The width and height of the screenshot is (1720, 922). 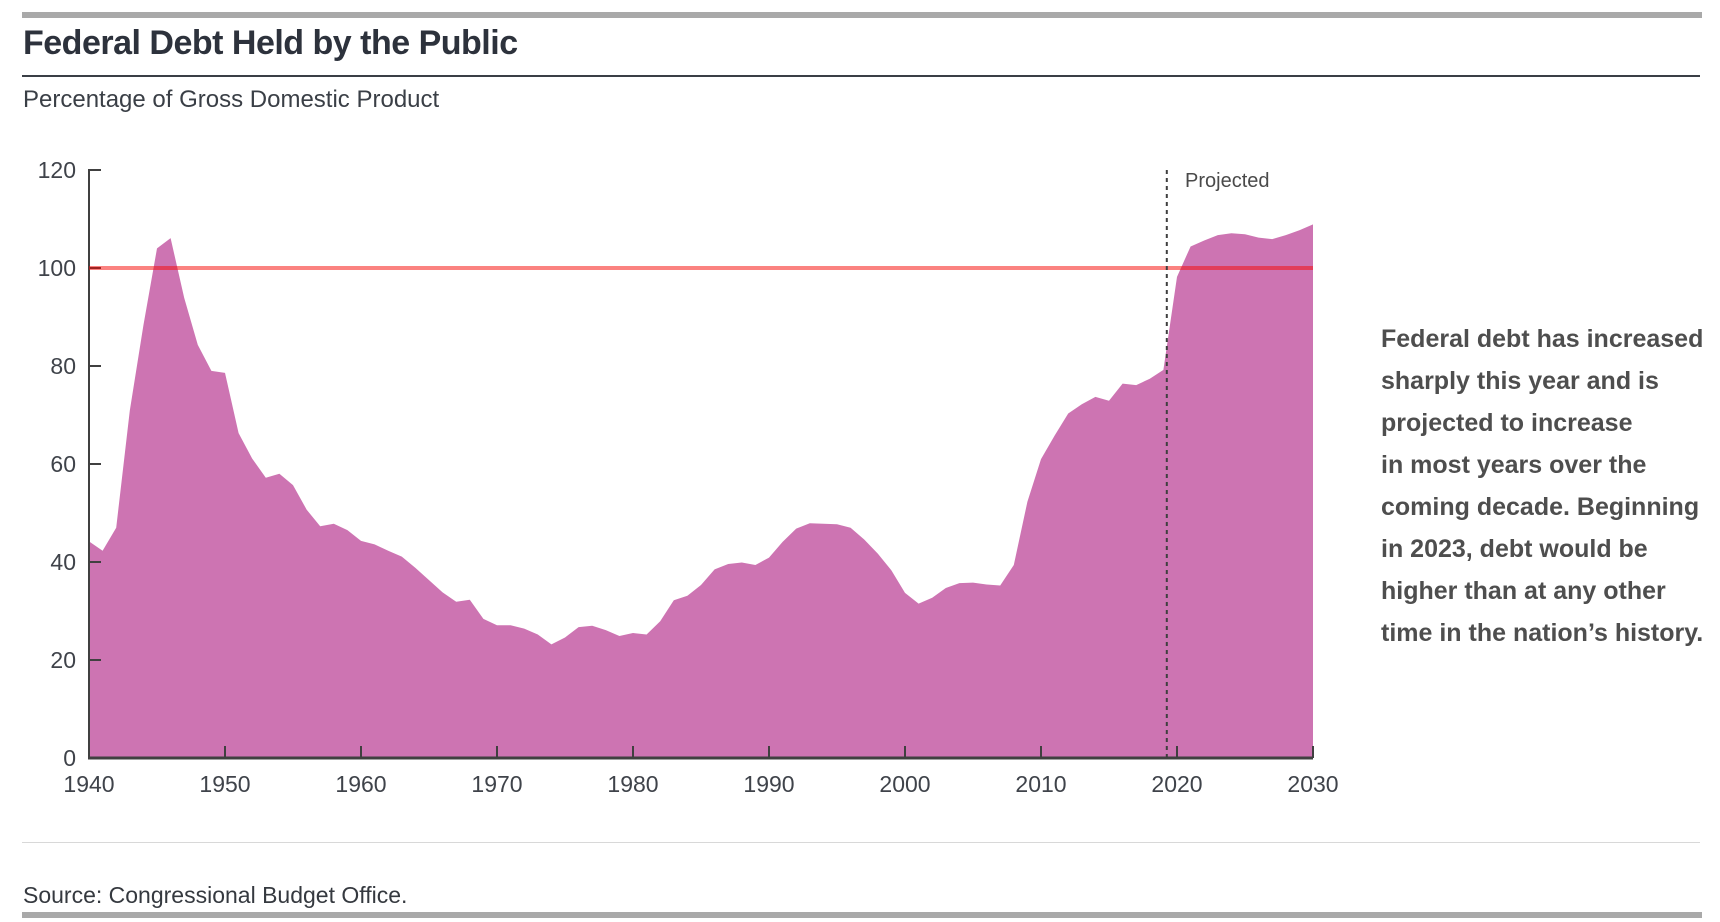 I want to click on x-tick-label: 1960, so click(x=360, y=784).